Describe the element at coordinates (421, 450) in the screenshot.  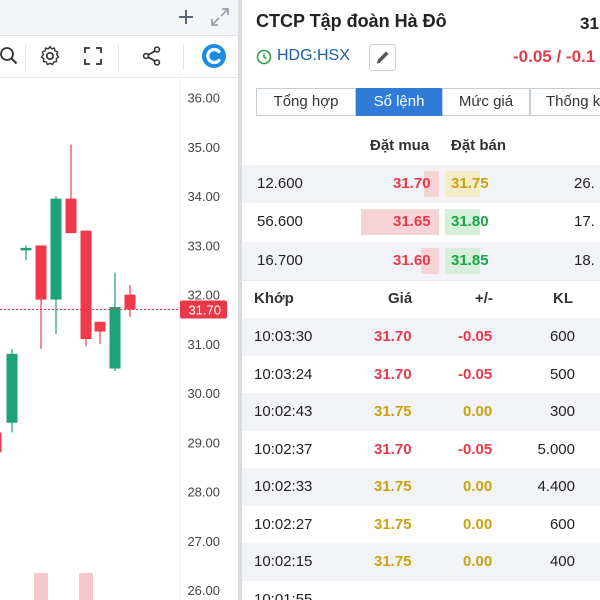
I see `trade-row: 10:02:37 31.70 -0.05 5.000` at that location.